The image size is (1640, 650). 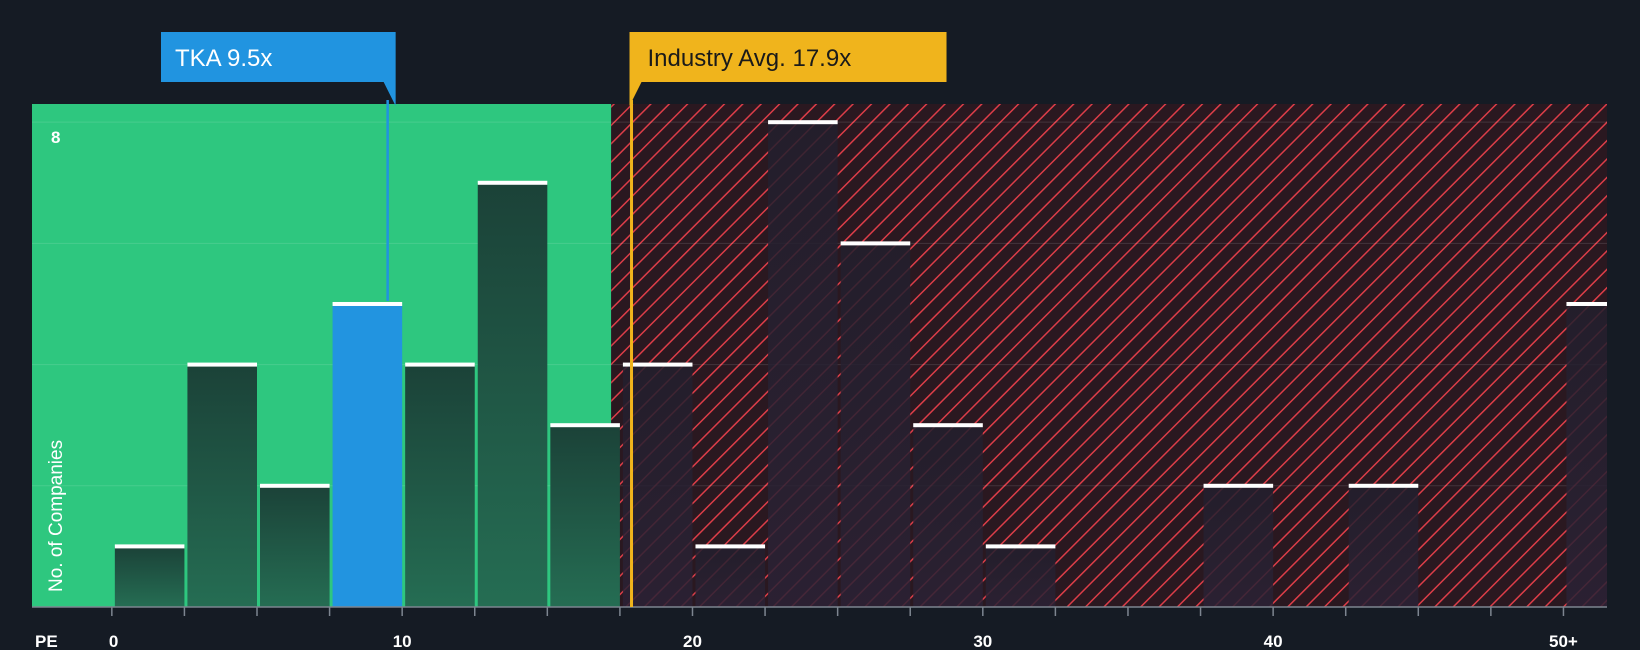 I want to click on x-tick-label: 20, so click(x=692, y=641).